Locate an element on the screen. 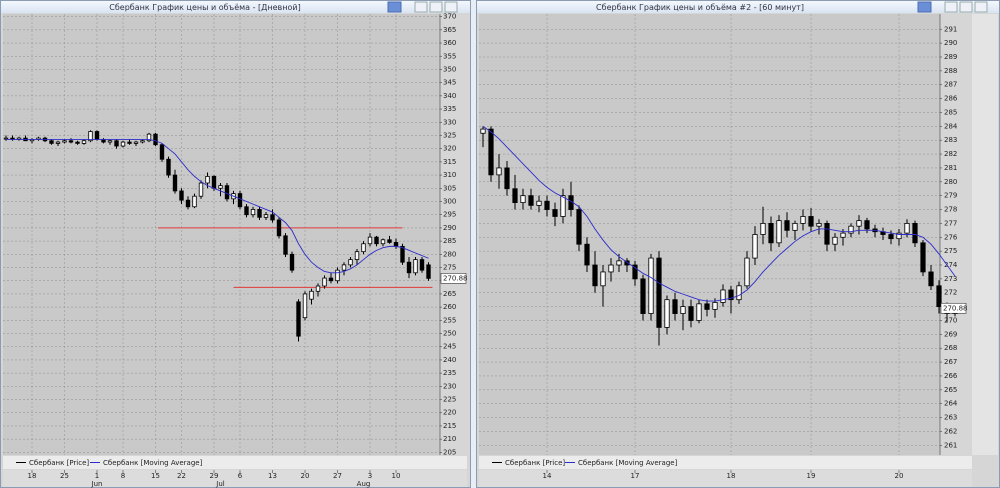 The image size is (1000, 488). y-tick-label: 240 is located at coordinates (449, 360).